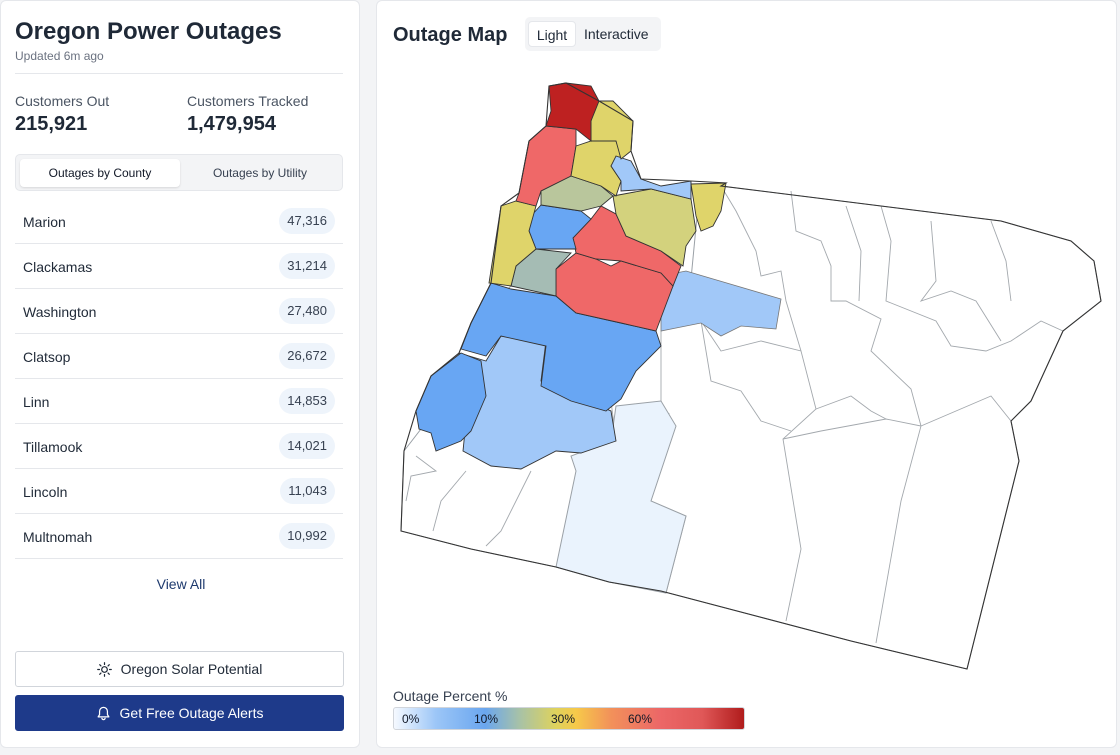  I want to click on county-name: Lincoln, so click(45, 492).